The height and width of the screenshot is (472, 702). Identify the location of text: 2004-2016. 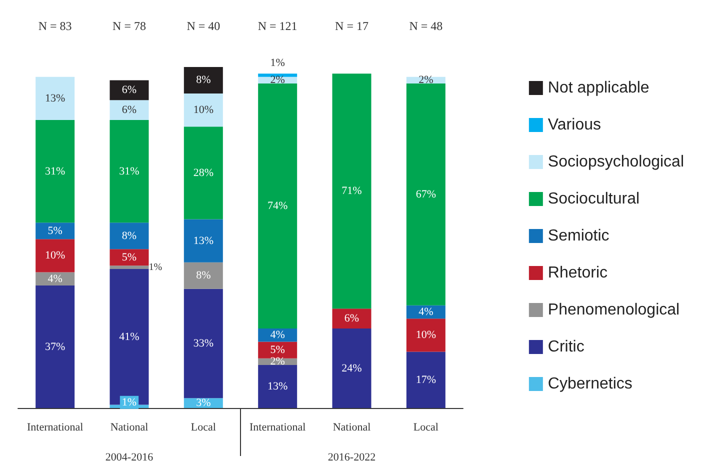
(129, 458).